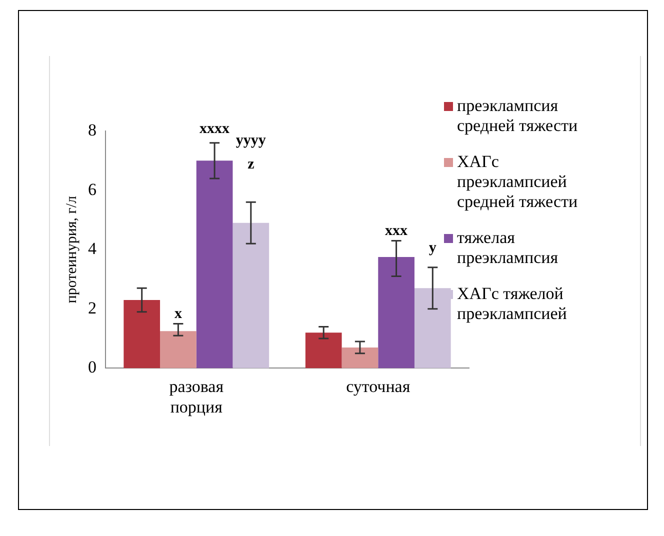 This screenshot has height=536, width=664. Describe the element at coordinates (518, 116) in the screenshot. I see `legend-label: преэклампсия средней тяжести` at that location.